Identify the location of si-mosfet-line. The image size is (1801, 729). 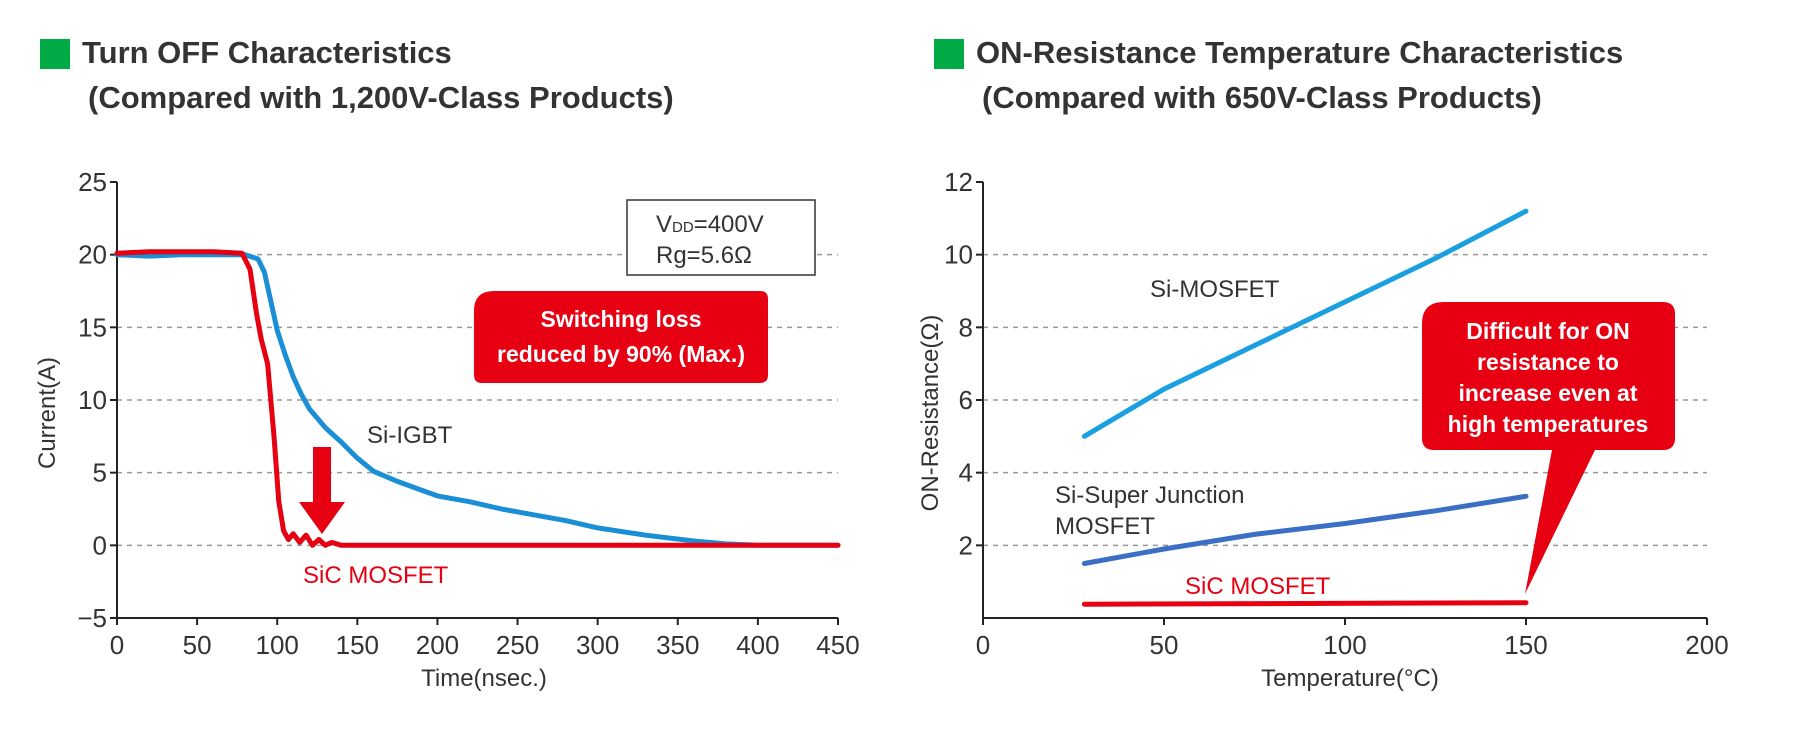
(1305, 323).